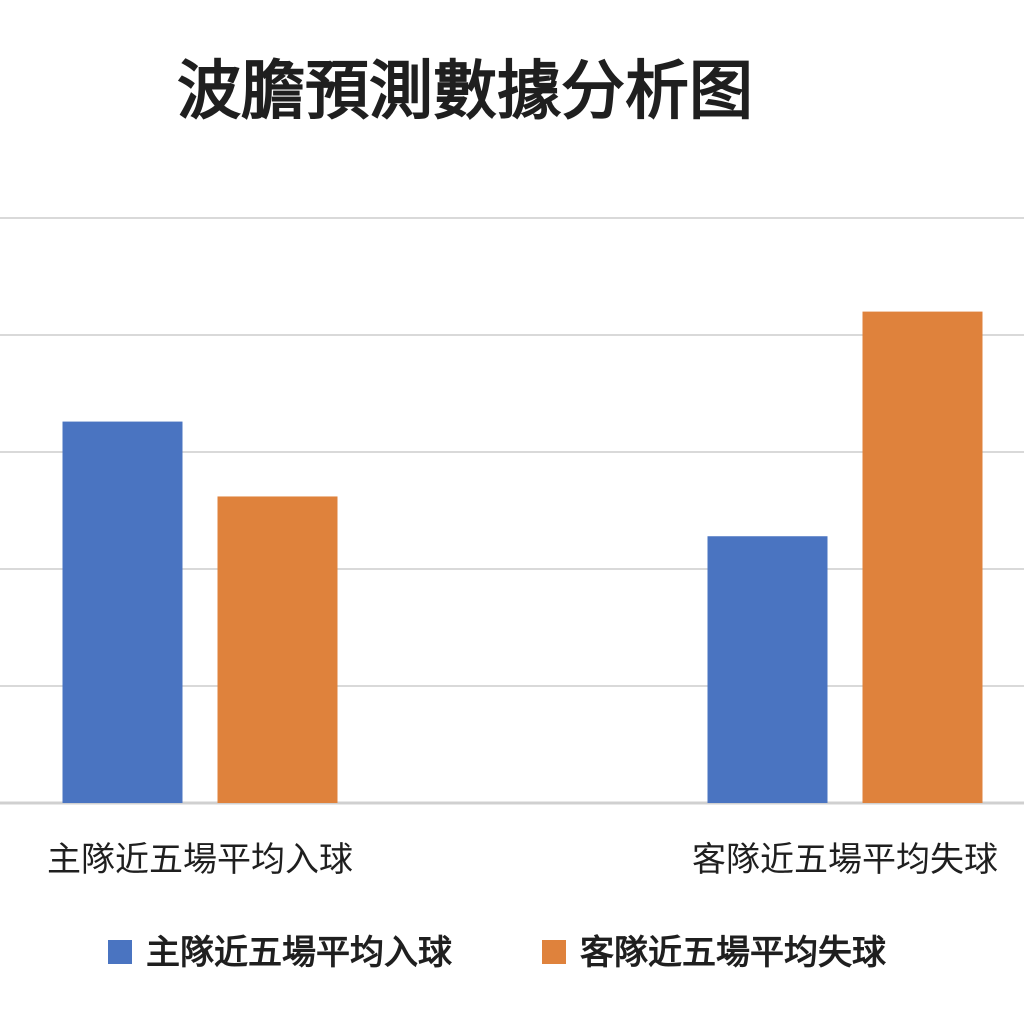 This screenshot has height=1024, width=1024. Describe the element at coordinates (733, 953) in the screenshot. I see `legend-label: 客隊近五場平均失球` at that location.